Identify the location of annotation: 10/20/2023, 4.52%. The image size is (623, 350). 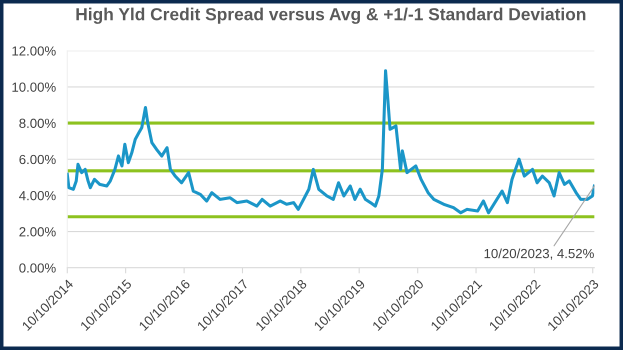
(539, 254).